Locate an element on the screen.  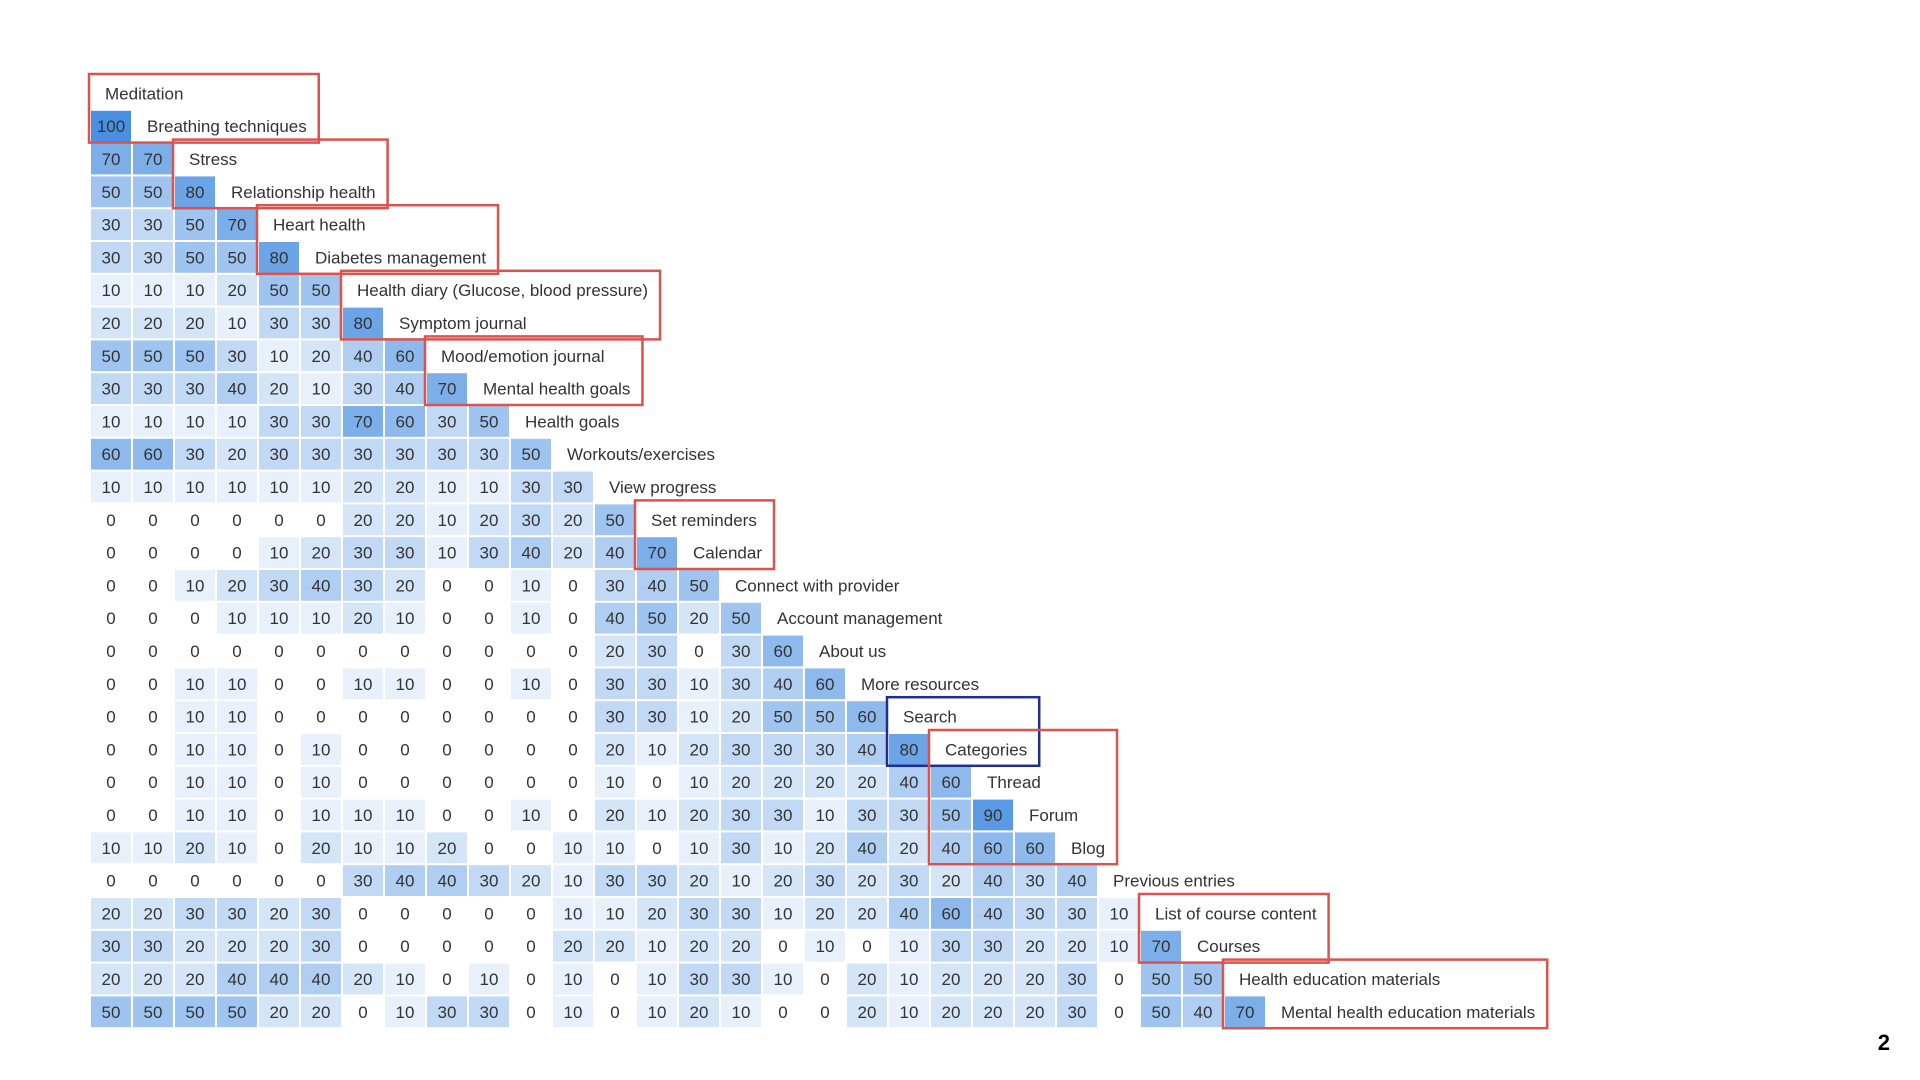
heatmap-cell-value: 100 is located at coordinates (111, 126).